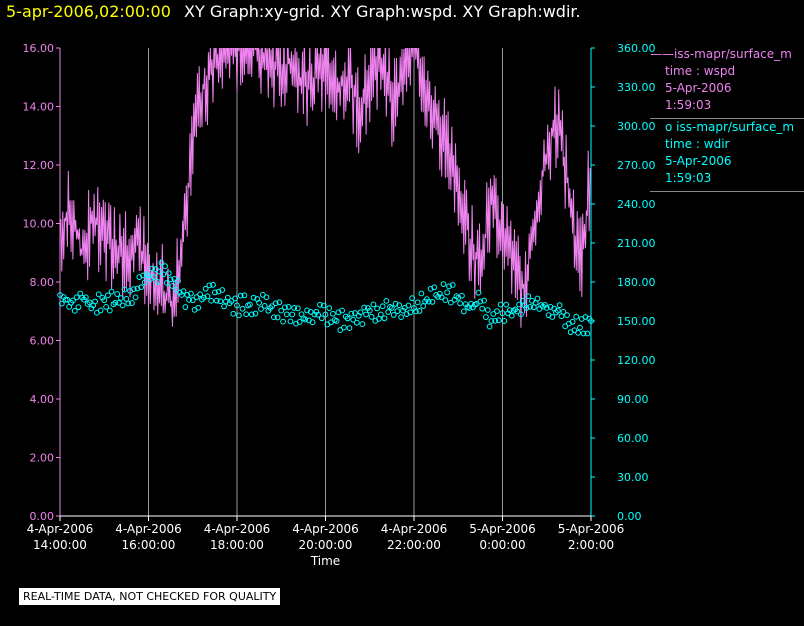 This screenshot has height=626, width=804. I want to click on left-tick-label-0: 0.00, so click(42, 516).